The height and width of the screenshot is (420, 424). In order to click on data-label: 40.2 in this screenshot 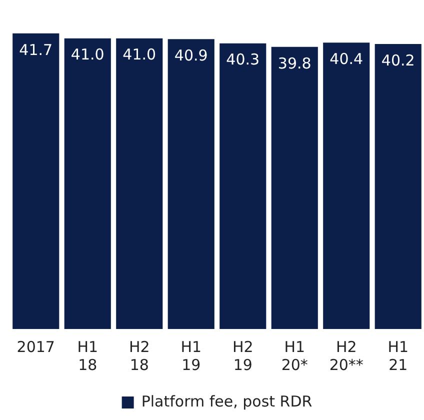, I will do `click(398, 60)`.